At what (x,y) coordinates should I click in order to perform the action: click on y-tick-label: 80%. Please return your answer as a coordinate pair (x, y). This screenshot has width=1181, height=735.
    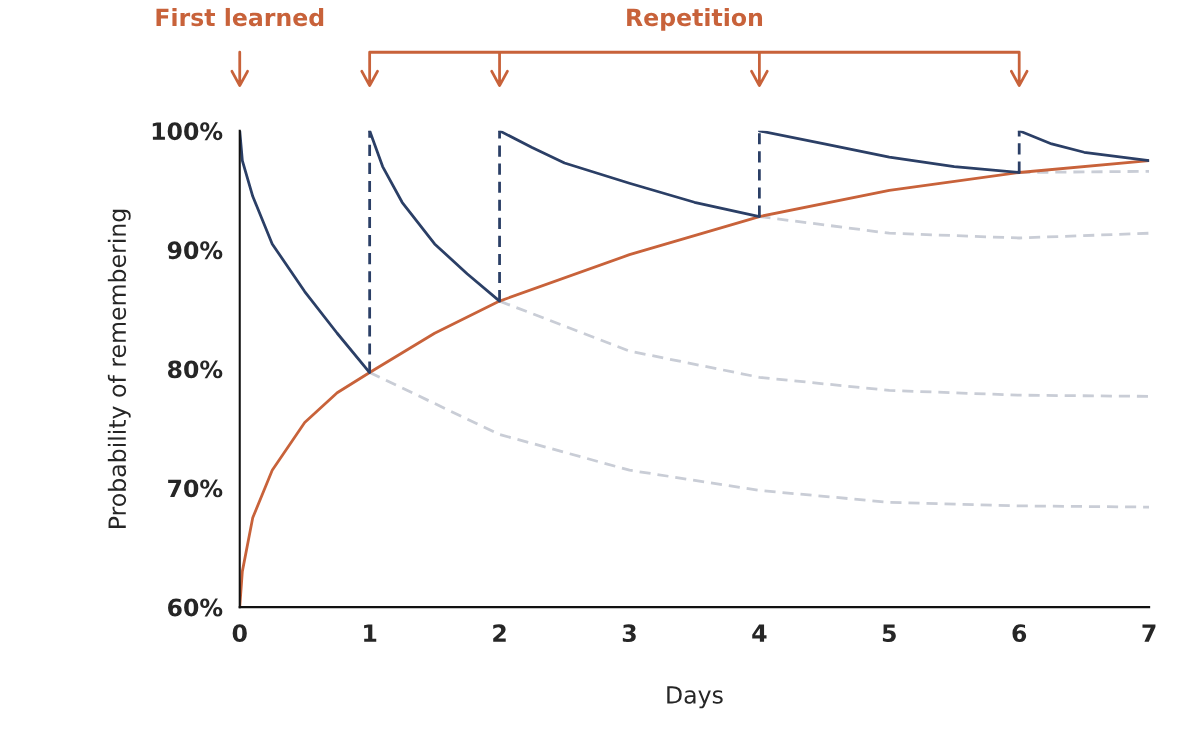
    Looking at the image, I should click on (195, 369).